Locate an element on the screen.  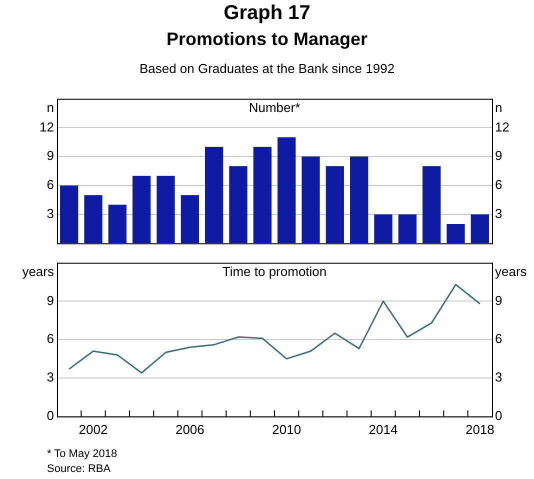
y-axis-title: years is located at coordinates (38, 271).